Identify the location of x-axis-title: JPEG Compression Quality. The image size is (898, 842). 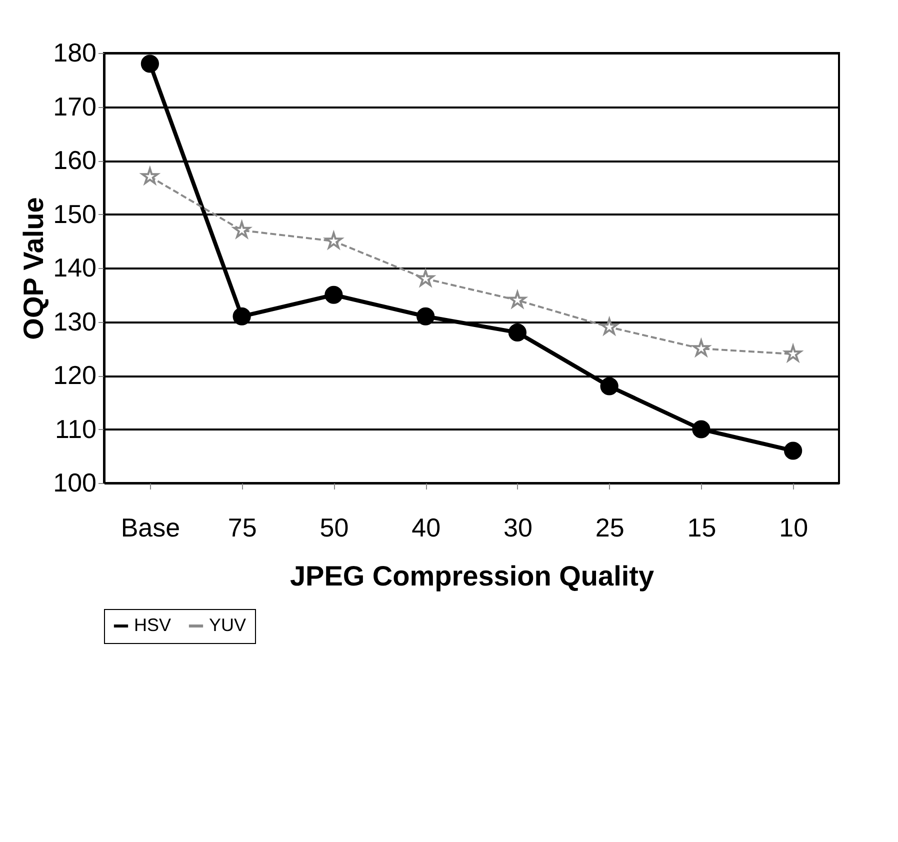
(472, 576).